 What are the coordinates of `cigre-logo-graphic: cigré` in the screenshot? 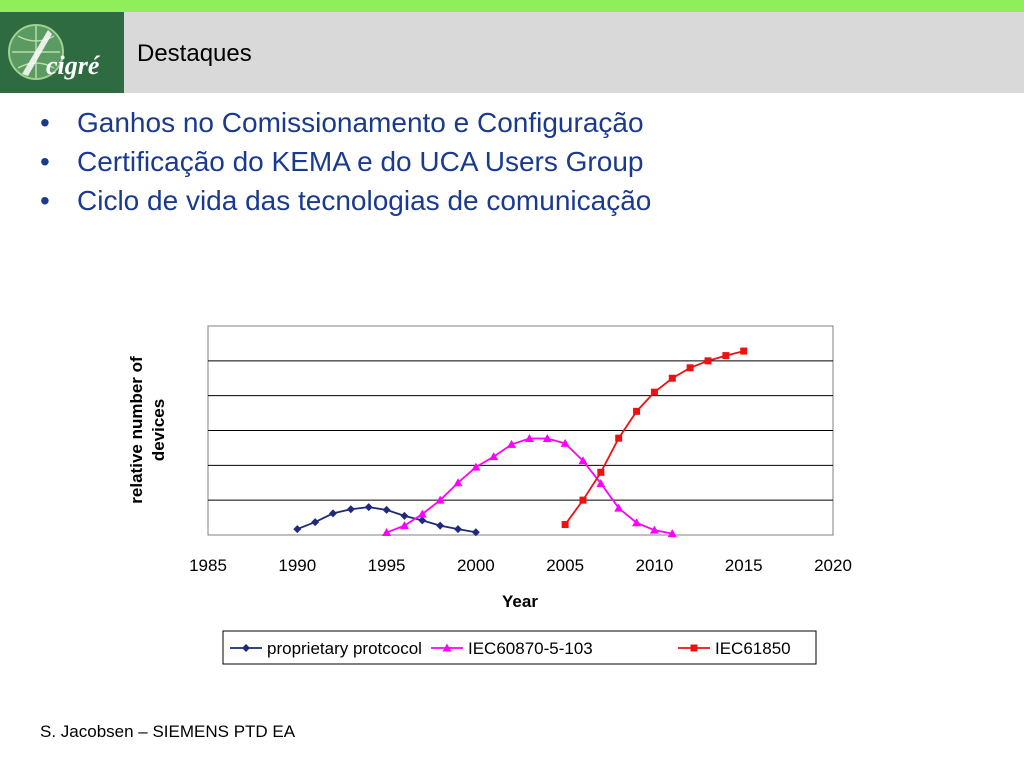 It's located at (62, 52).